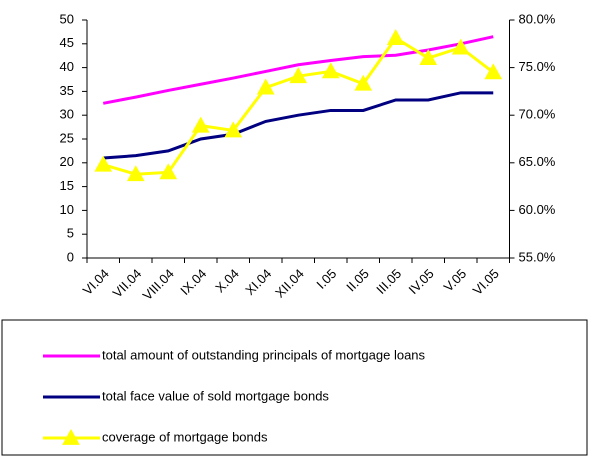 Image resolution: width=592 pixels, height=457 pixels. What do you see at coordinates (421, 281) in the screenshot?
I see `x-tick-label: IV.05` at bounding box center [421, 281].